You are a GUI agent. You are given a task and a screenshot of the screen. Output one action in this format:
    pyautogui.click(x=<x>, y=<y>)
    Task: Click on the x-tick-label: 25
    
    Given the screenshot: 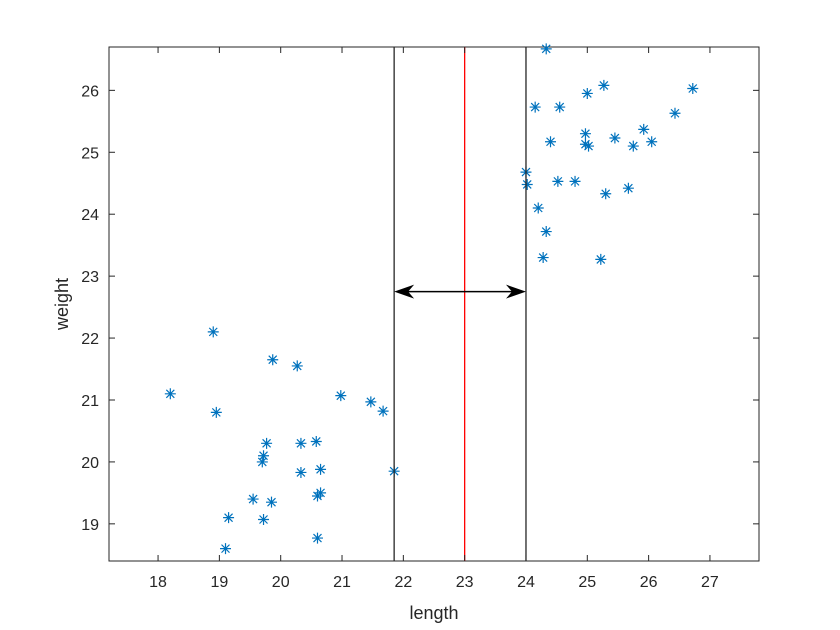 What is the action you would take?
    pyautogui.click(x=587, y=582)
    